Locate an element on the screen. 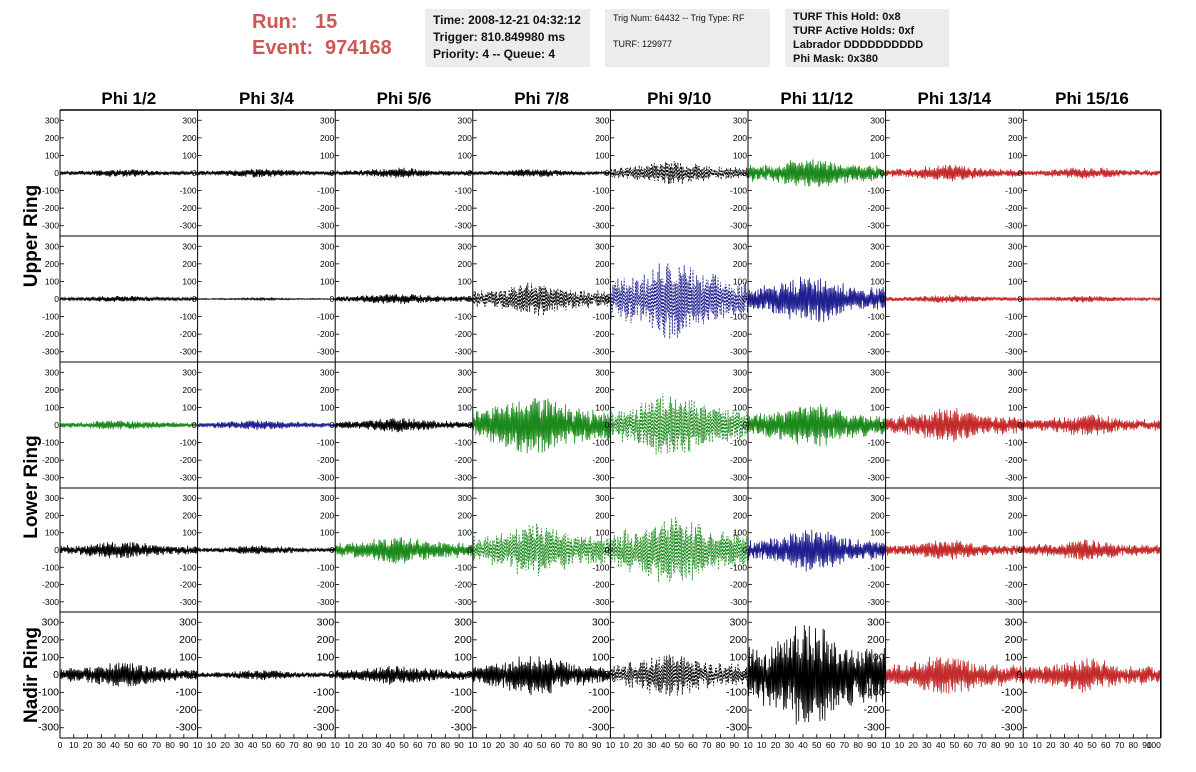  panel-r3-c8: 300 200 100 0 -100 -200 -300 is located at coordinates (1083, 425).